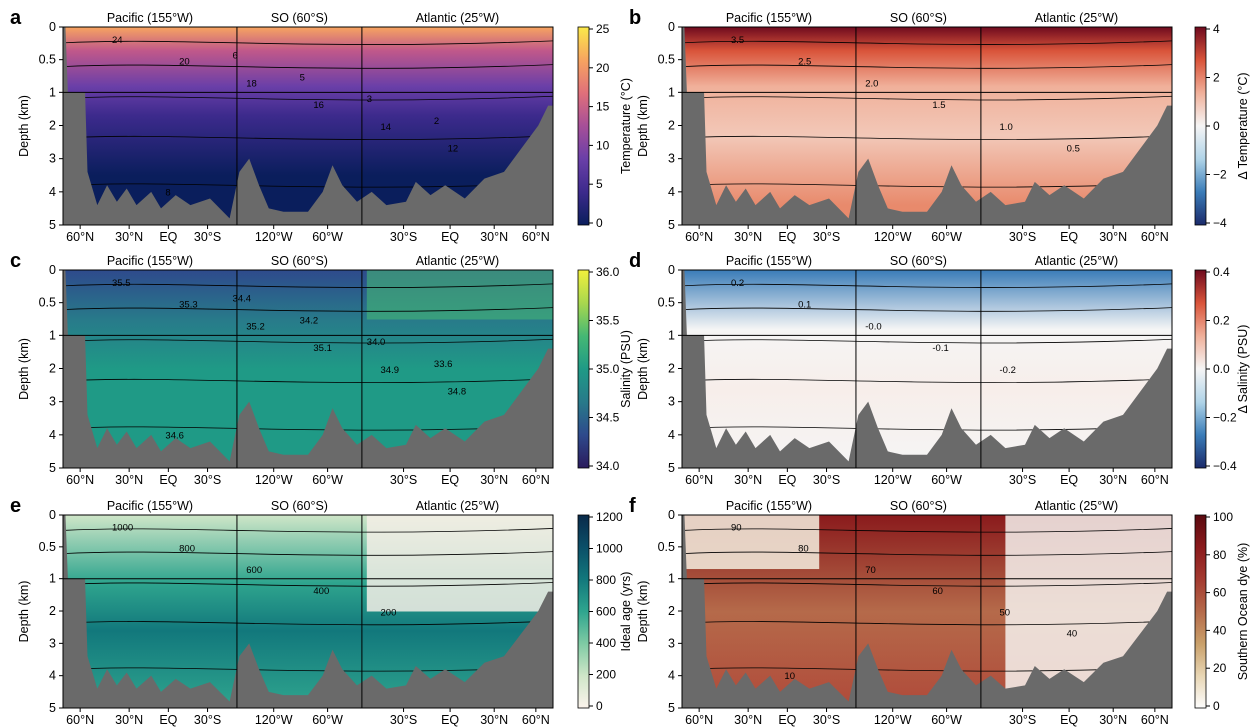  I want to click on y-tick-label: 0.5, so click(47, 547).